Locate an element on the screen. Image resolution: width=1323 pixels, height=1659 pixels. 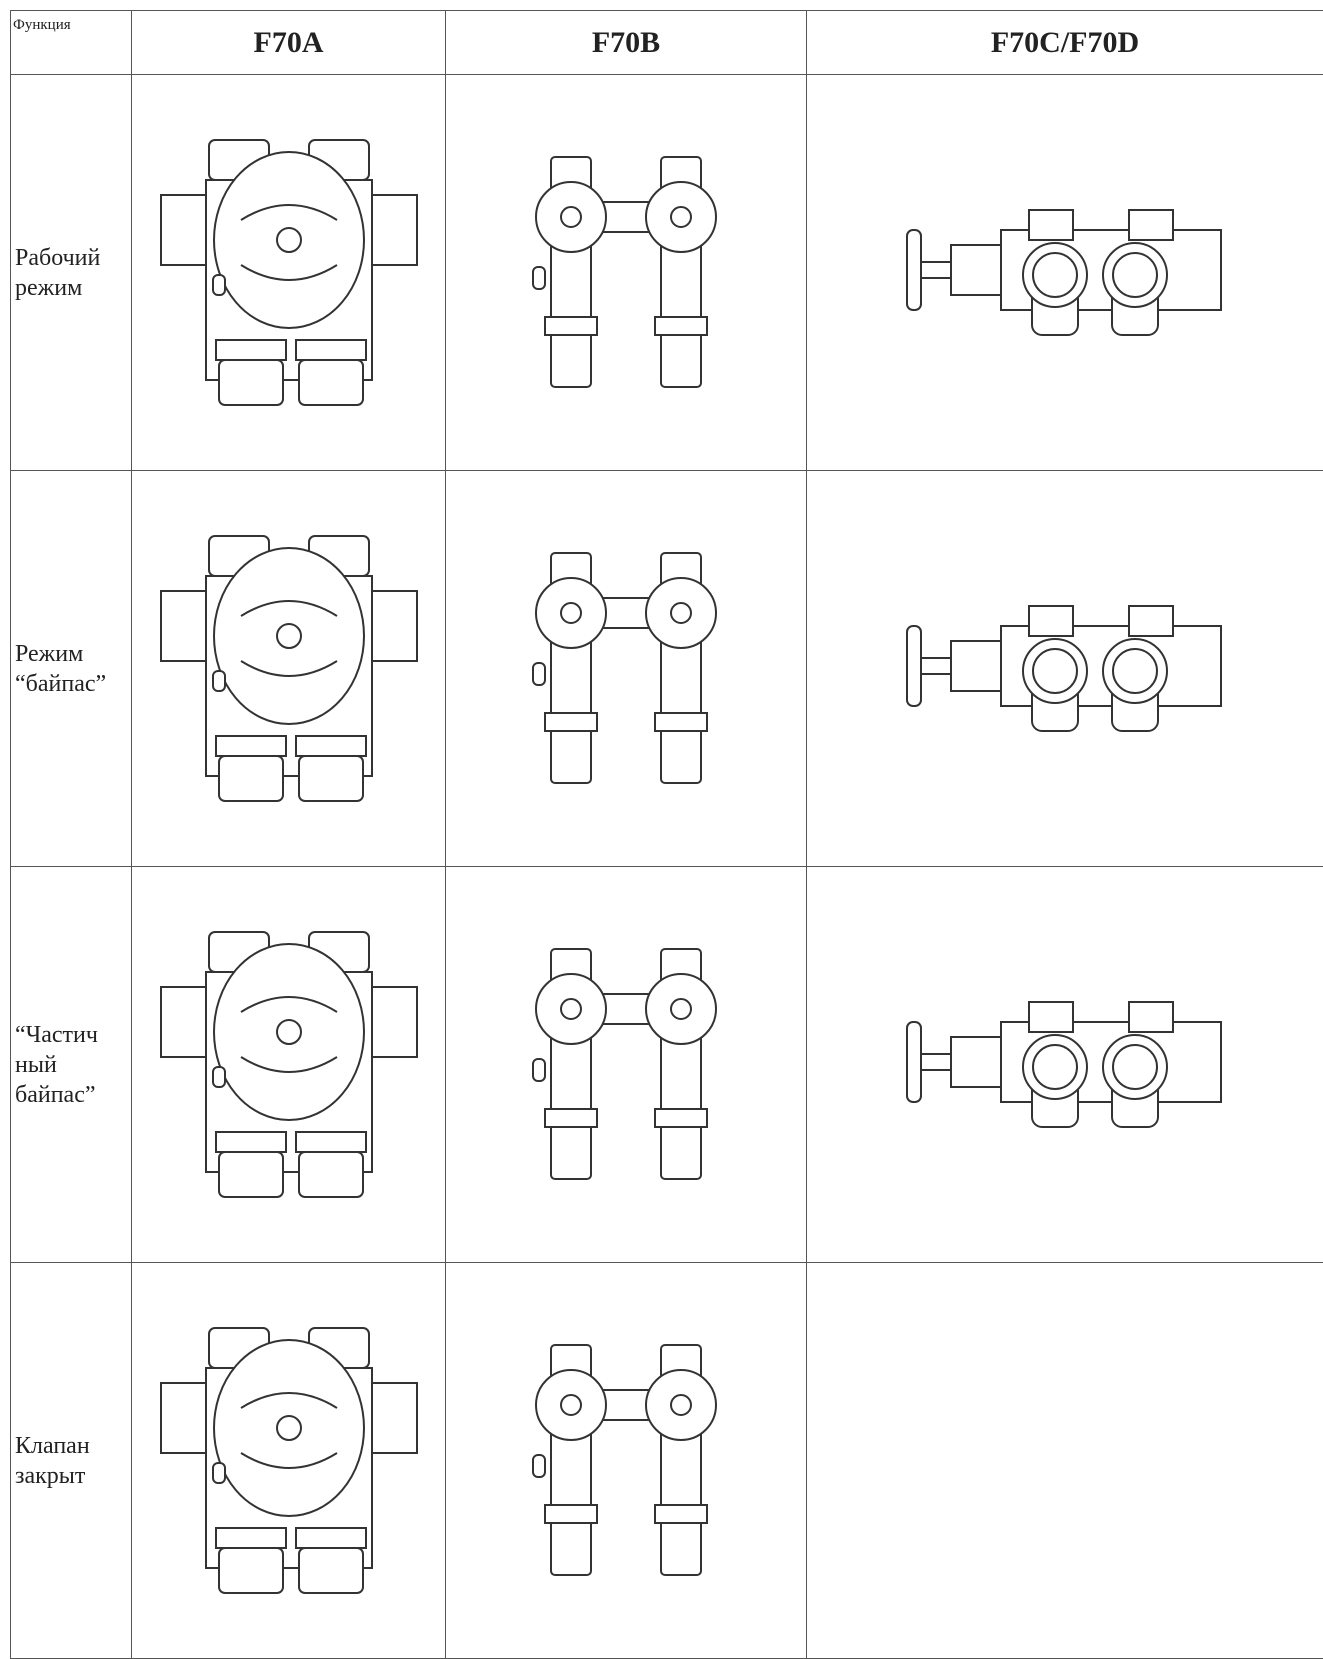
header-cell: F70C/F70D is located at coordinates (1065, 43).